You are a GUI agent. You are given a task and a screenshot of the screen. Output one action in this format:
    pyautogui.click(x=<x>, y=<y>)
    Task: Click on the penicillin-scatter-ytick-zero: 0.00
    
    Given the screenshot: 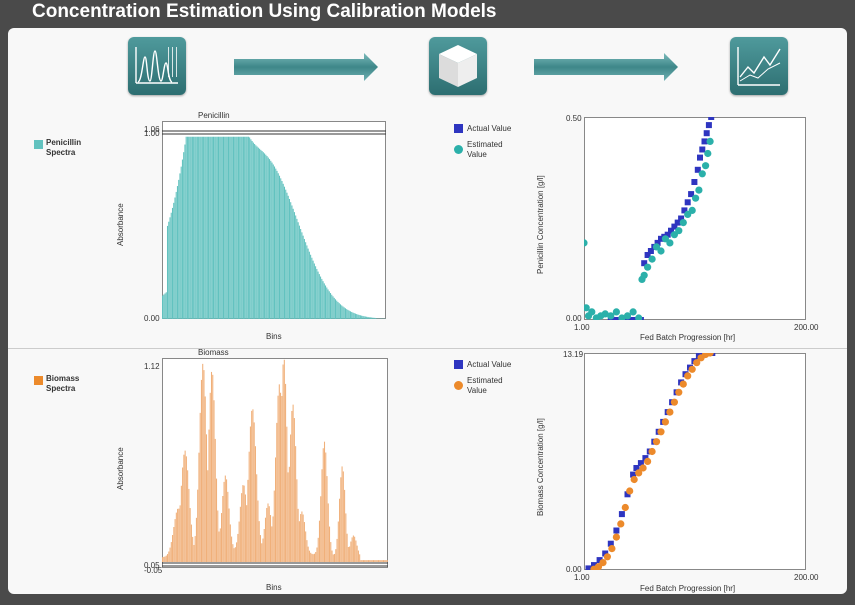 What is the action you would take?
    pyautogui.click(x=574, y=318)
    